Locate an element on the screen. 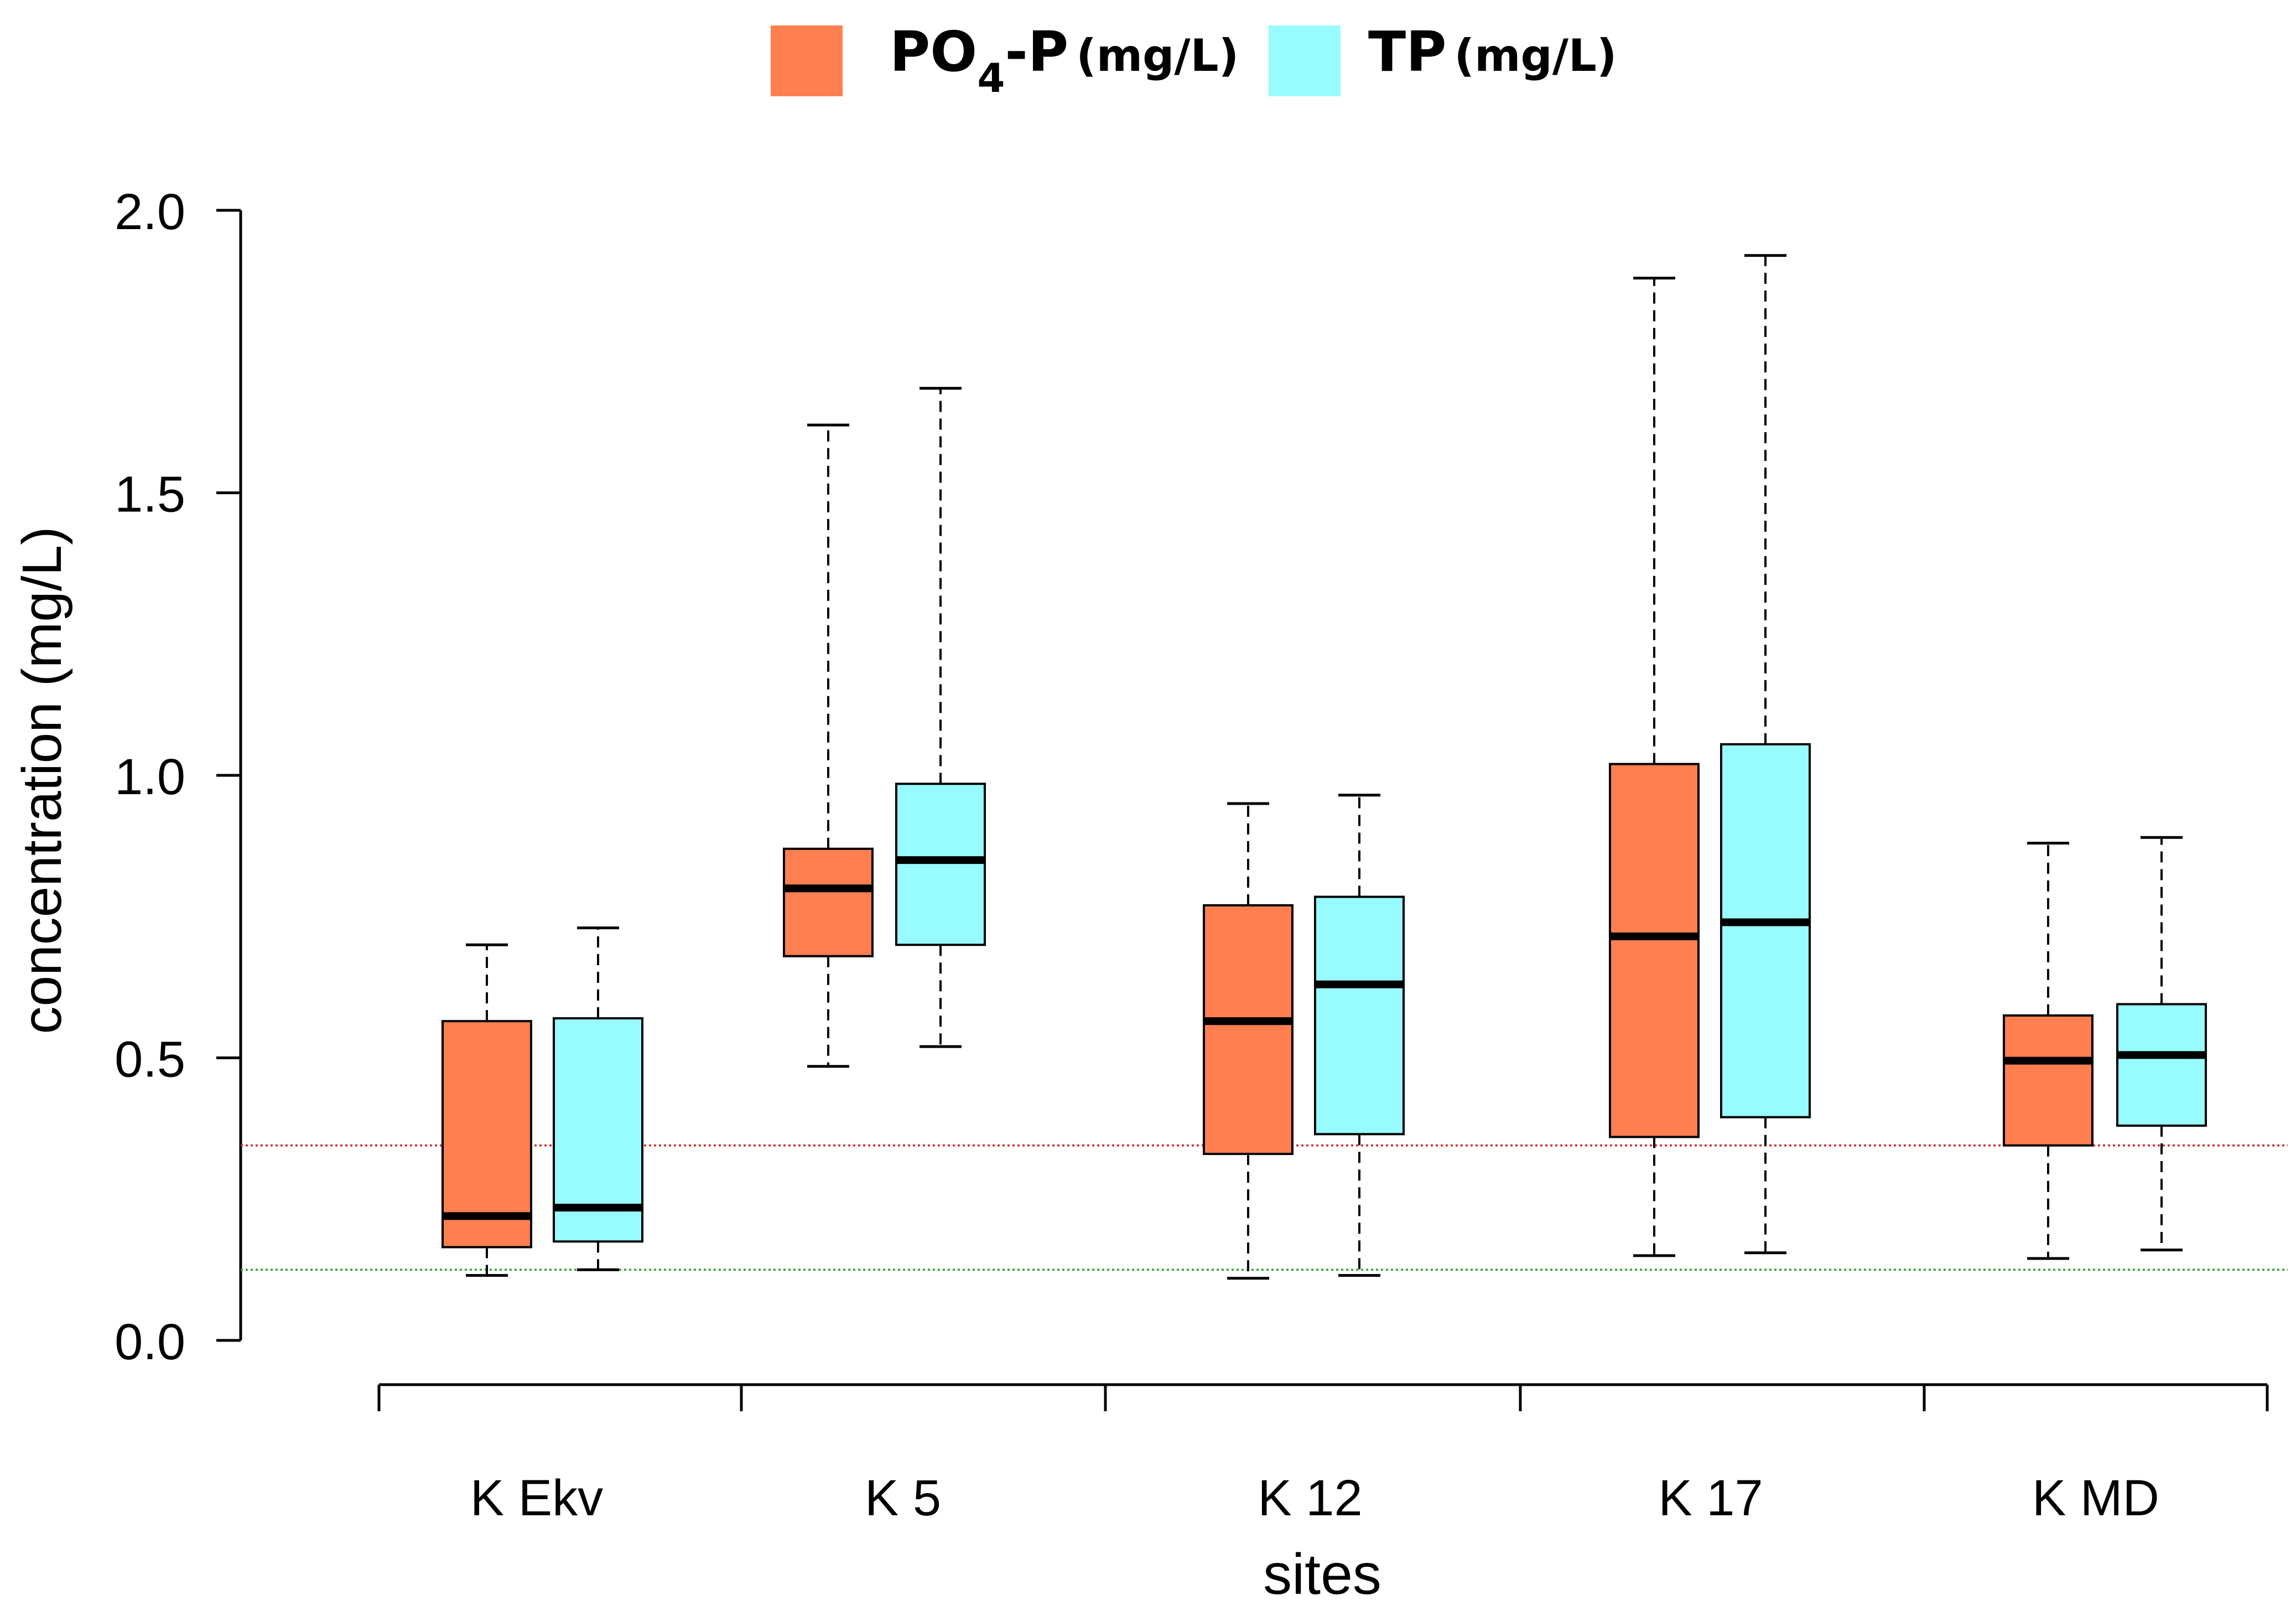 This screenshot has height=1611, width=2296. reference-lines is located at coordinates (1264, 1207).